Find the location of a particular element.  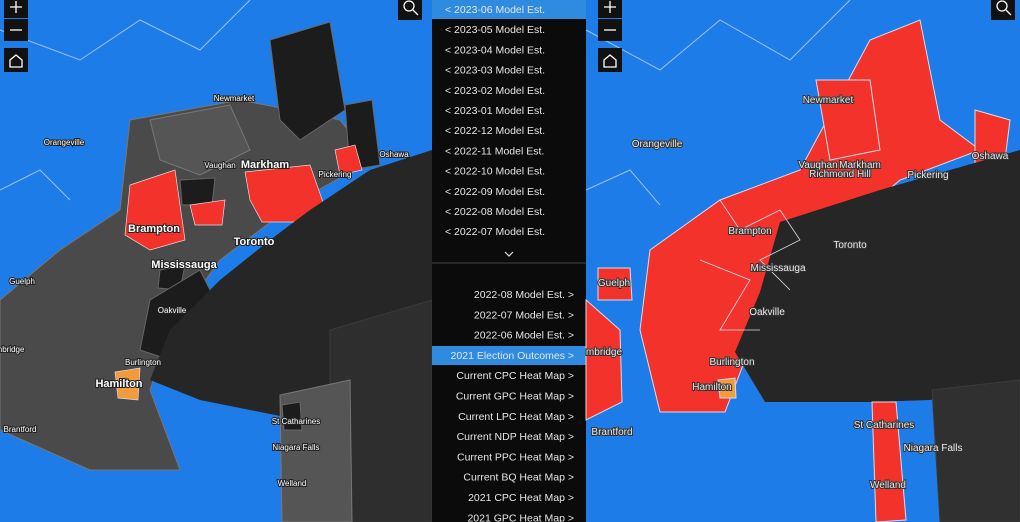

menu-item: < 2022-09 Model Est. is located at coordinates (495, 192).